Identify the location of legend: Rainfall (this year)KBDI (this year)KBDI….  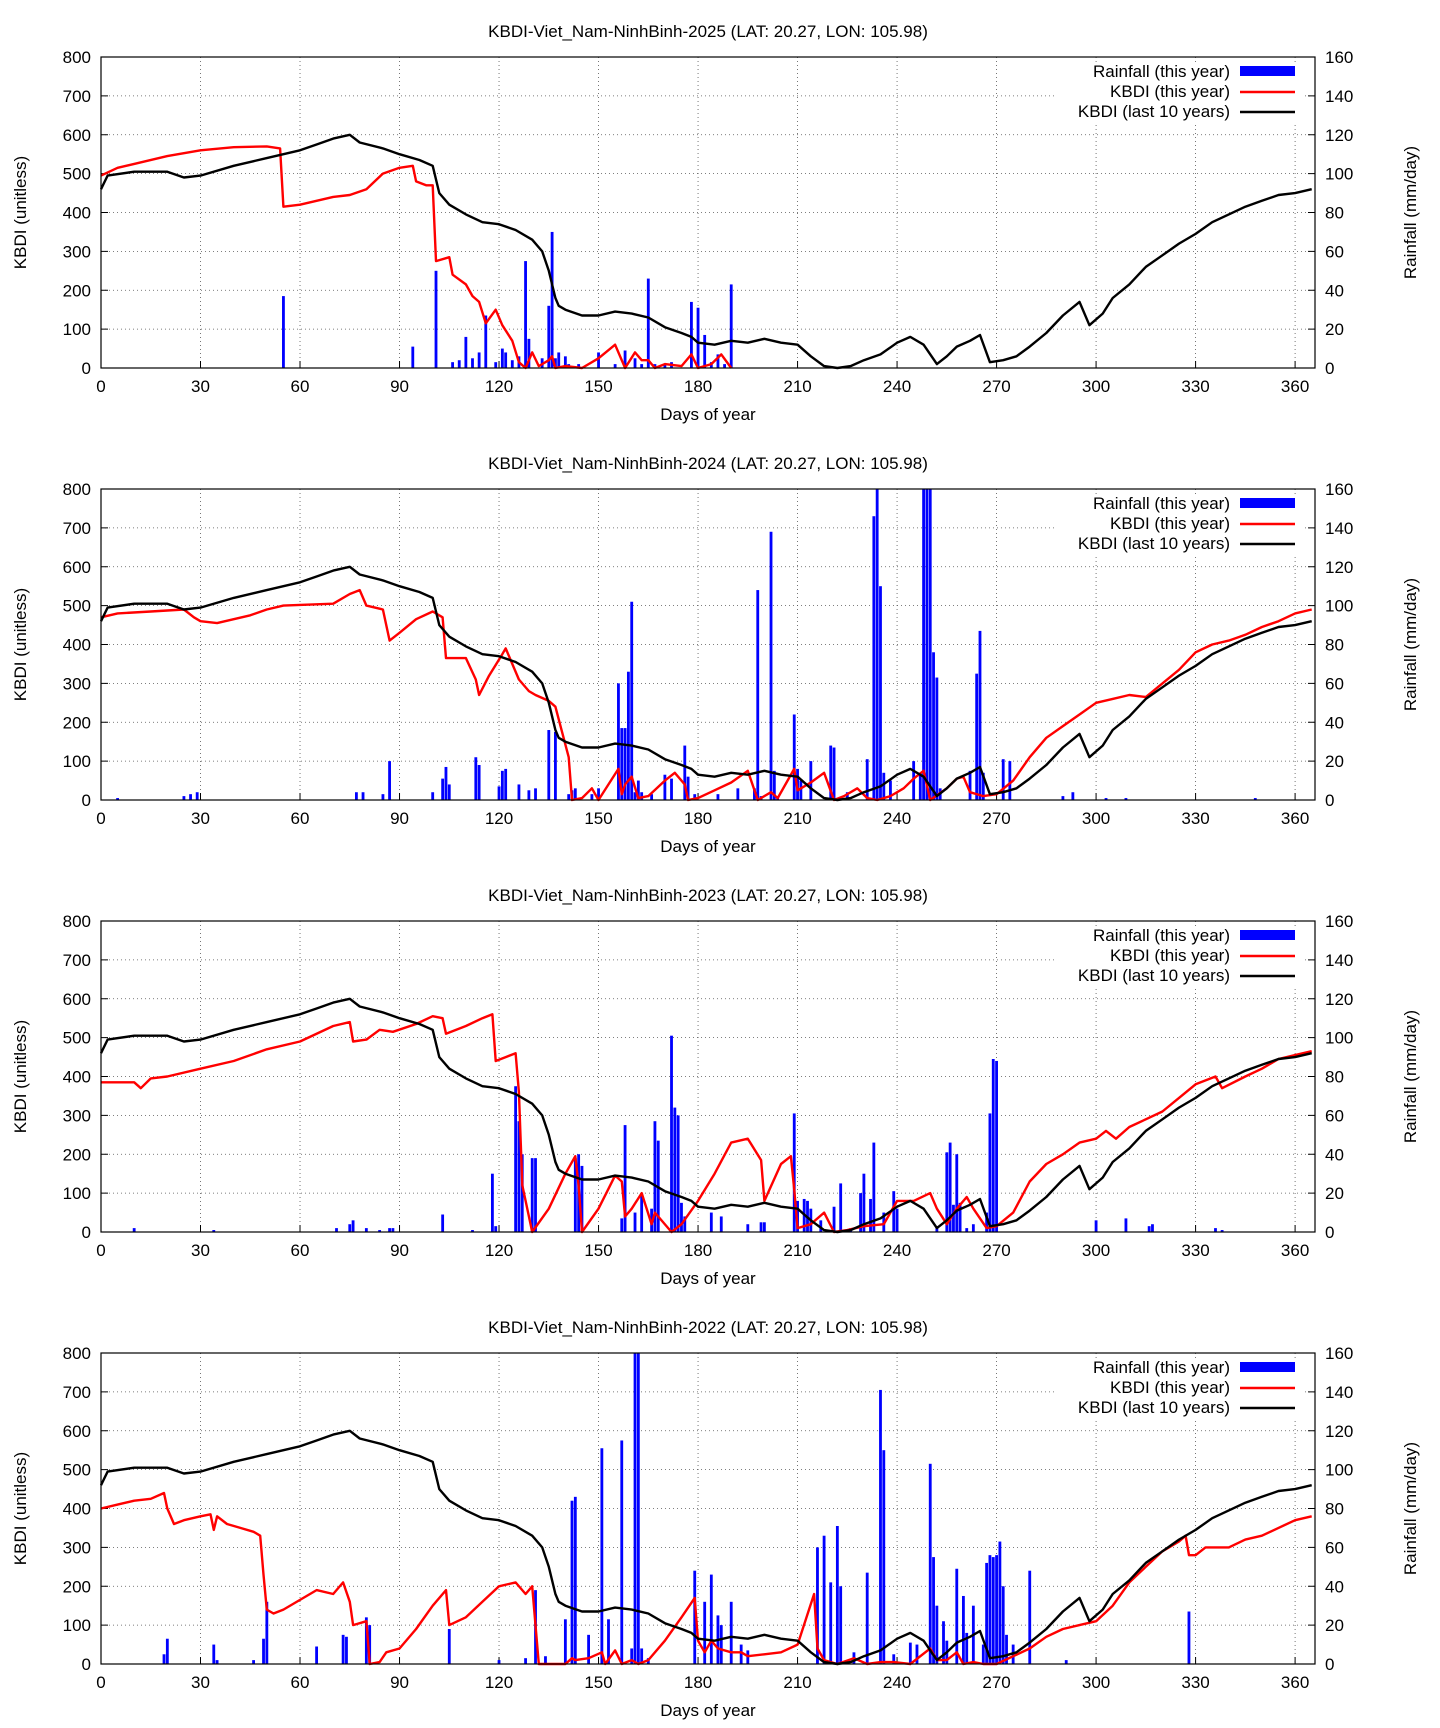
(1180, 524).